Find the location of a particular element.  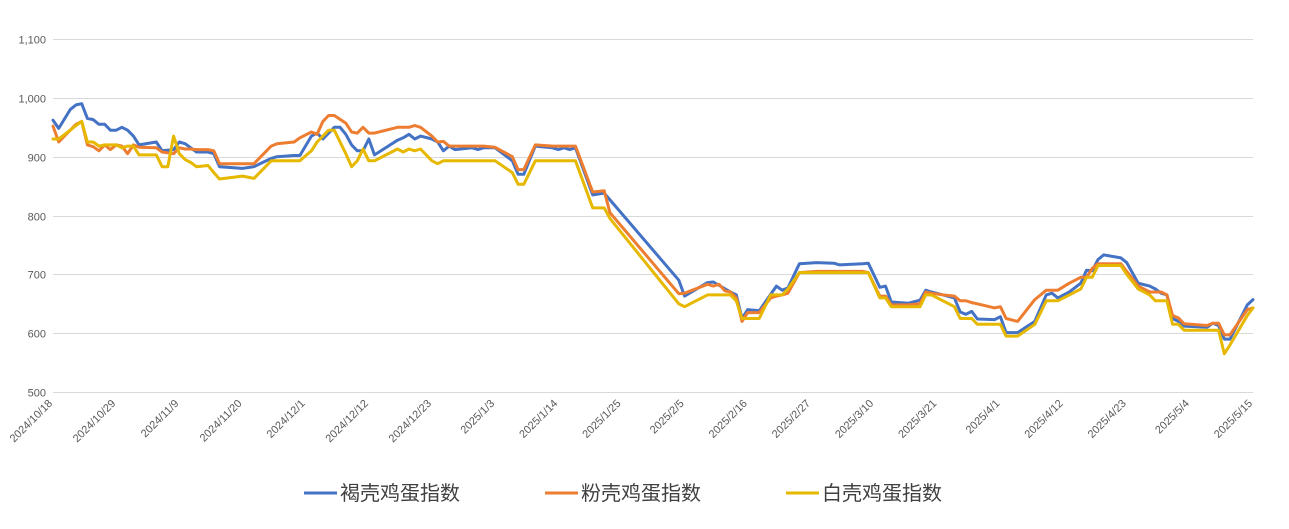

x-tick-label: 2024/11/20 is located at coordinates (221, 421).